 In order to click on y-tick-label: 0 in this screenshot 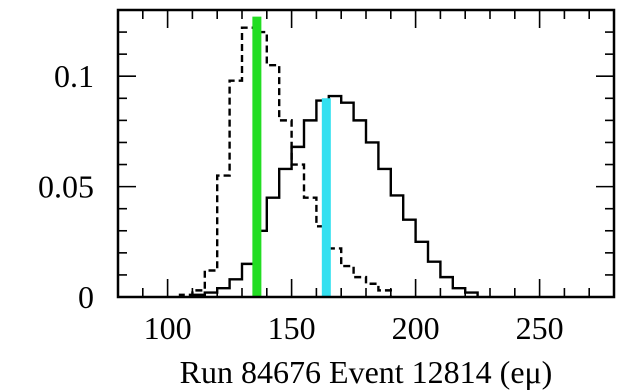, I will do `click(86, 297)`.